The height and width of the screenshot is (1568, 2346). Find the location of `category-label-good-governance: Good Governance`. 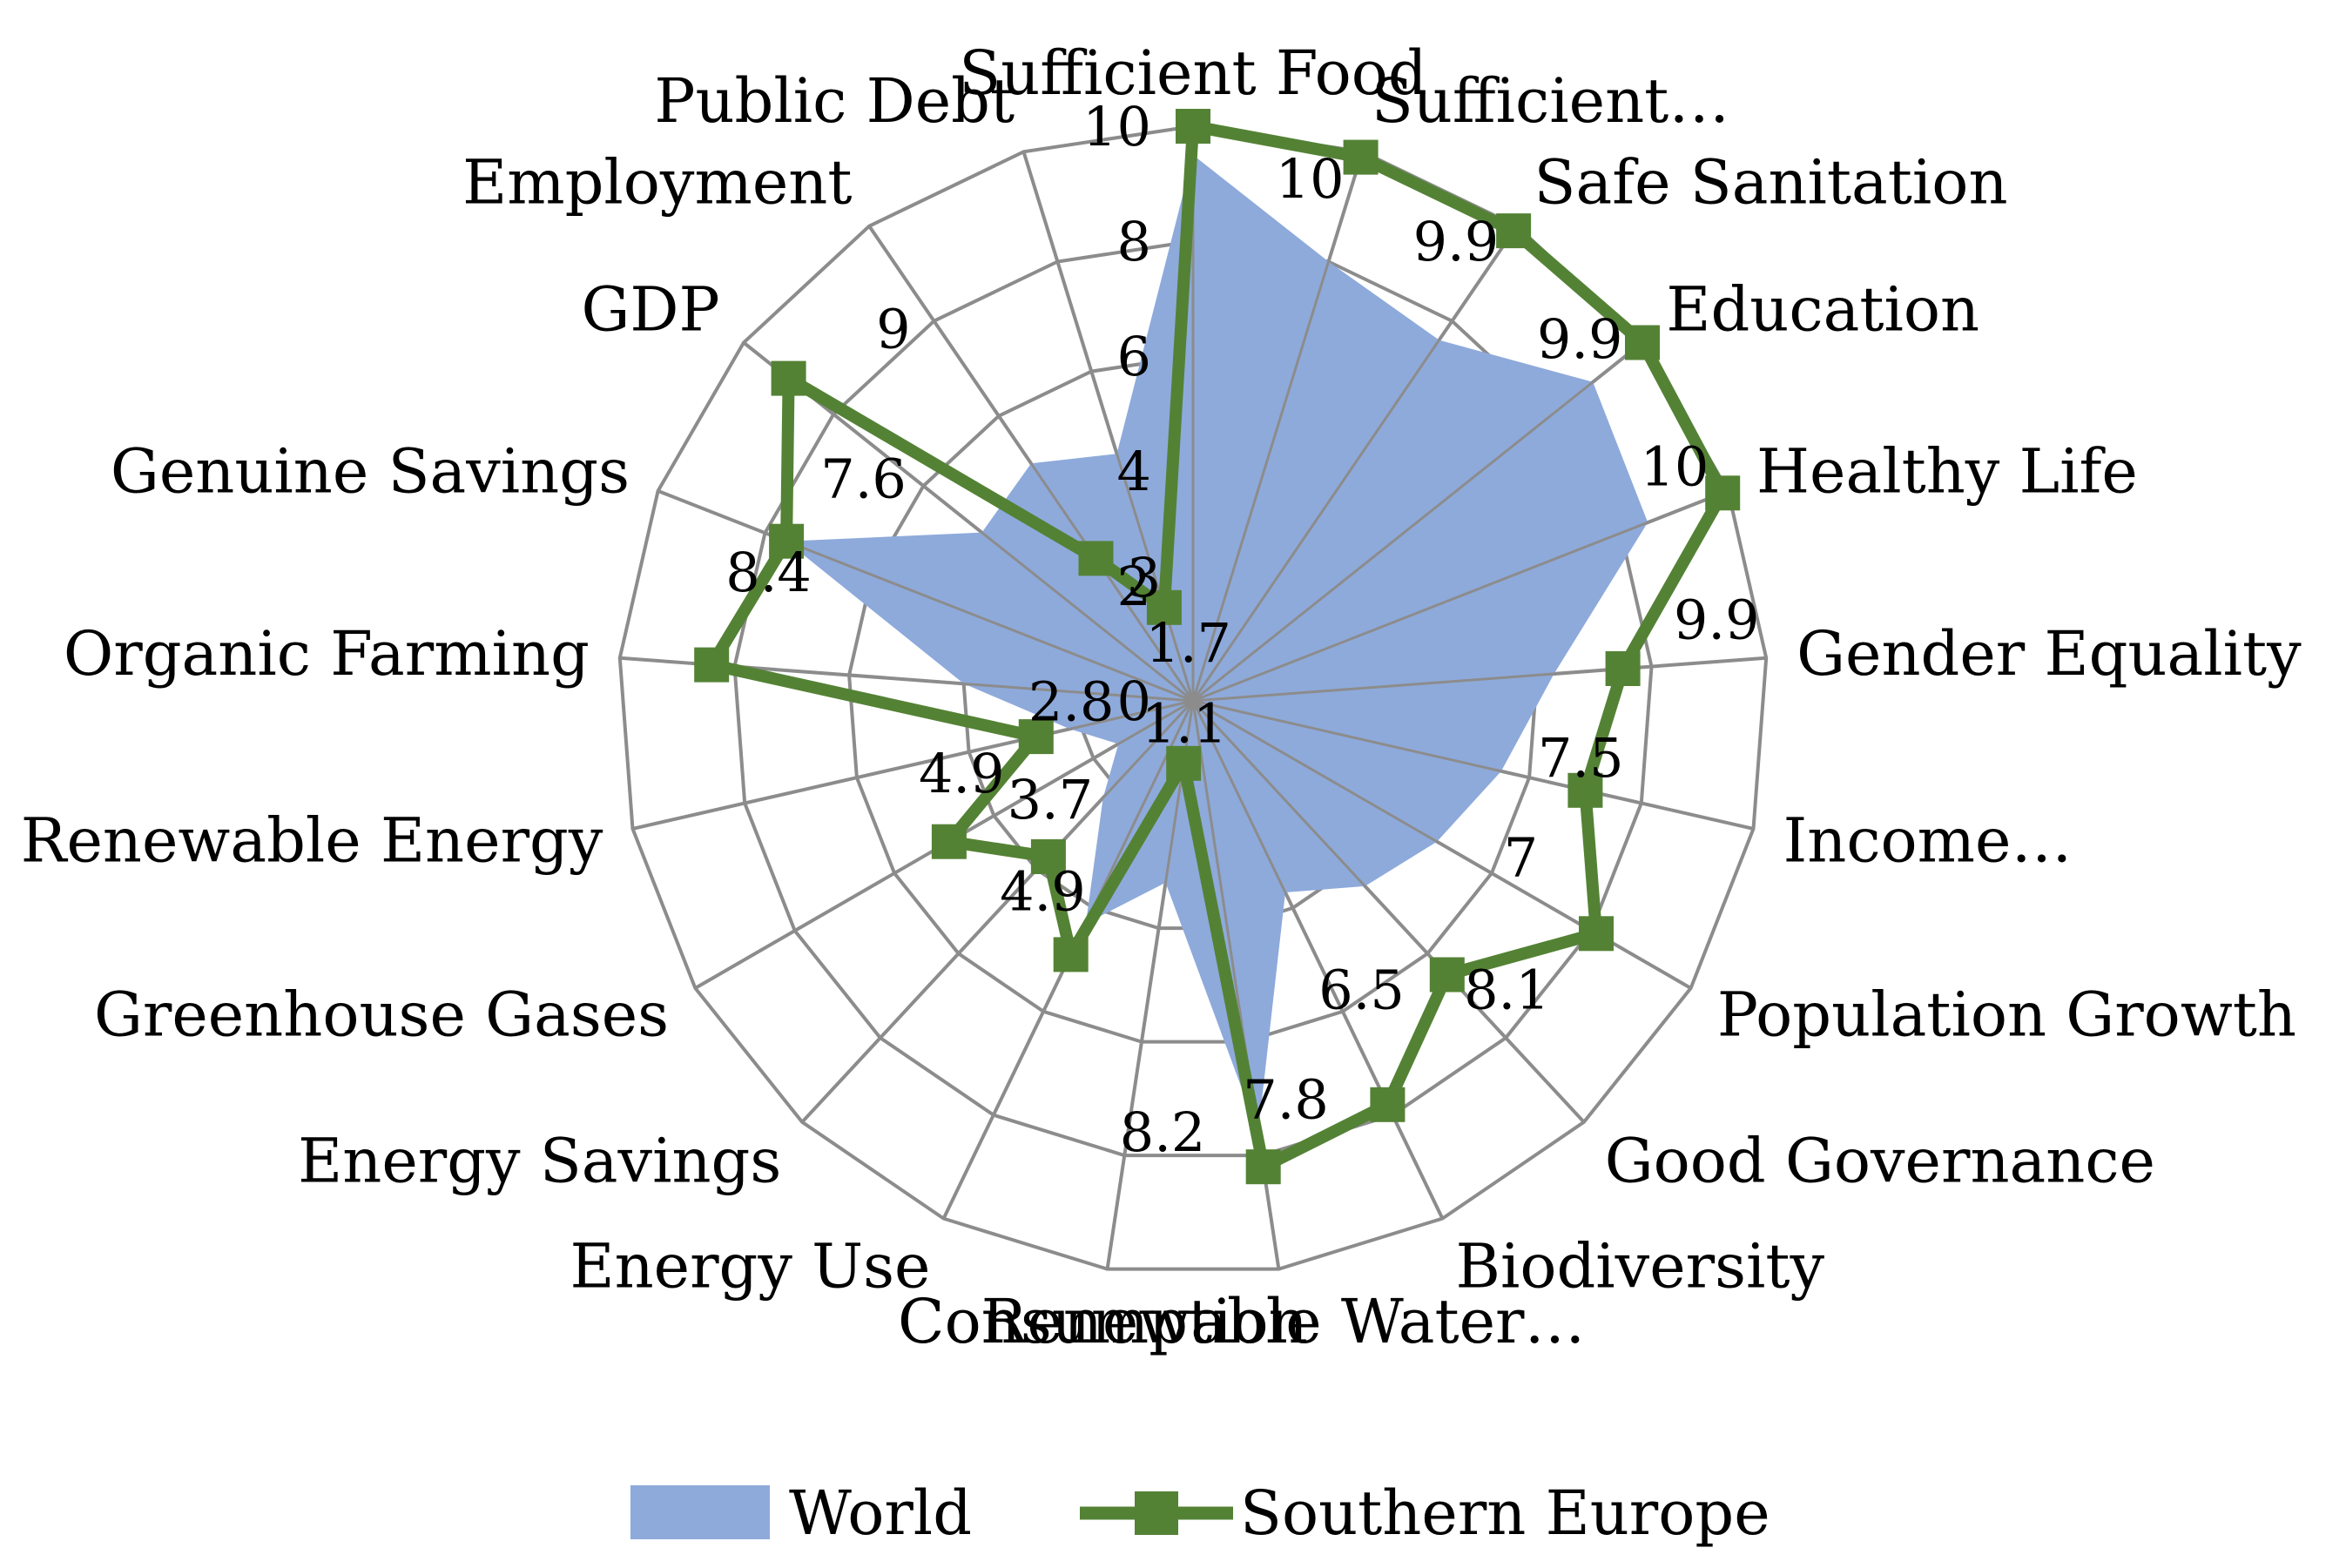

category-label-good-governance: Good Governance is located at coordinates (1880, 1161).